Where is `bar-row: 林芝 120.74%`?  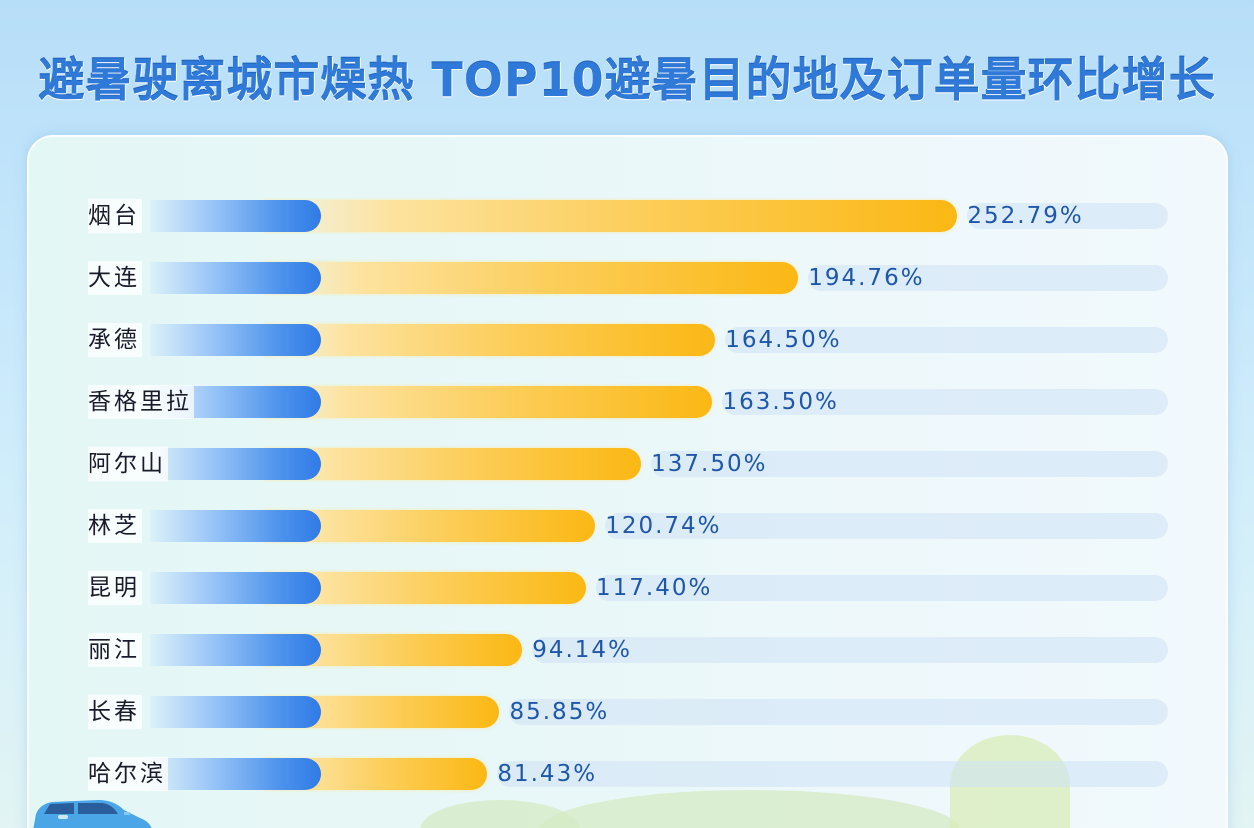
bar-row: 林芝 120.74% is located at coordinates (627, 526).